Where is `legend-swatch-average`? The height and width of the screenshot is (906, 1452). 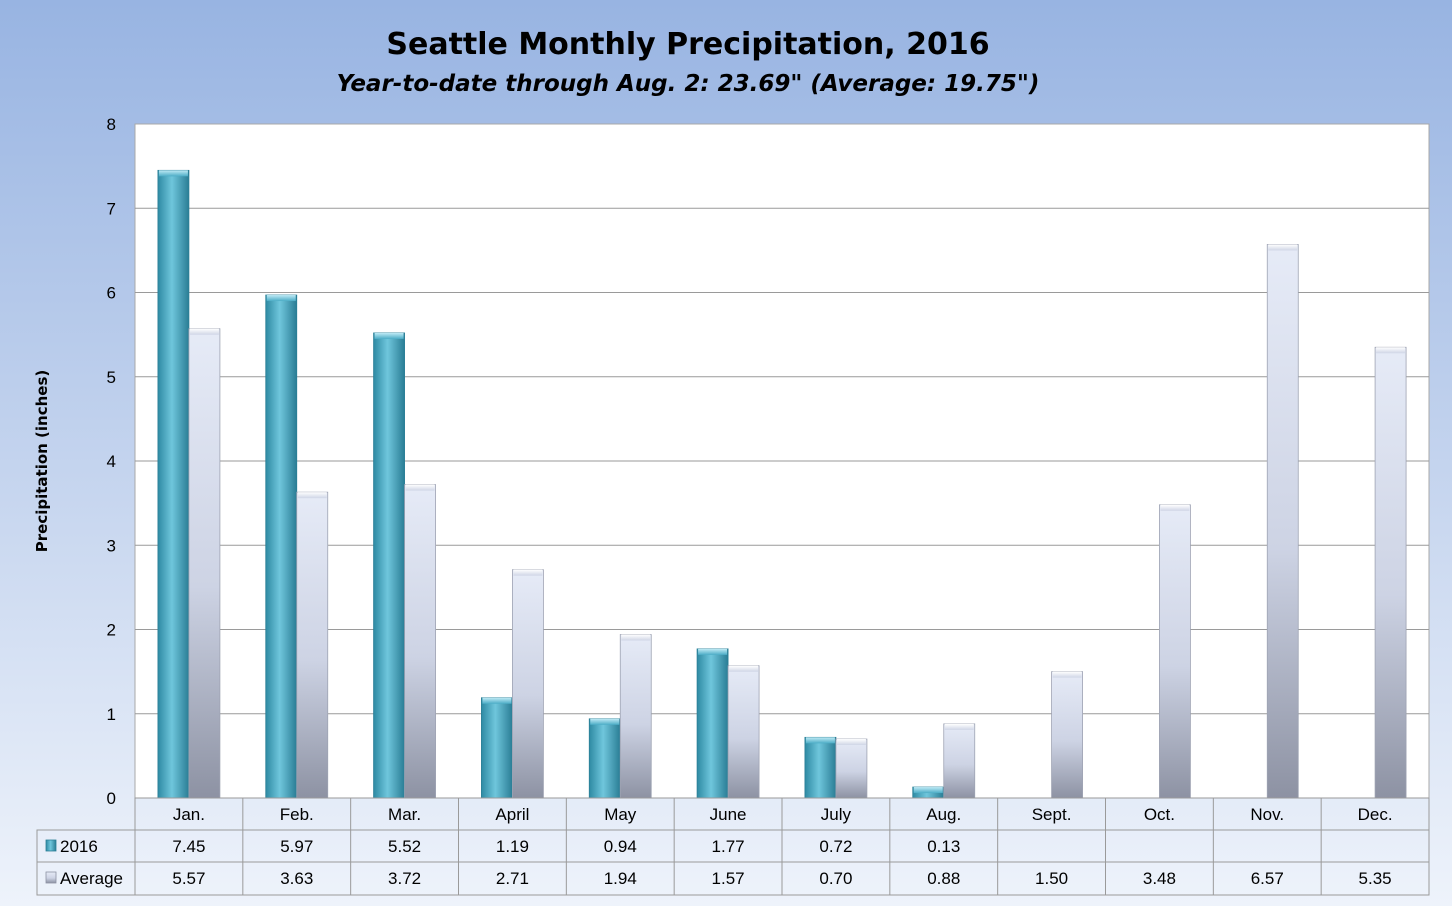
legend-swatch-average is located at coordinates (51, 877).